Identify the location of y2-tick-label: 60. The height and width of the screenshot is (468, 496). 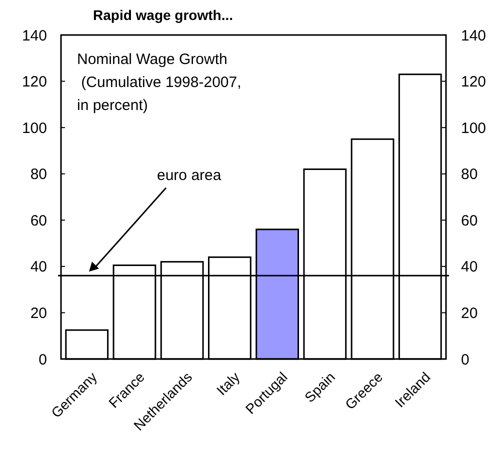
(469, 221).